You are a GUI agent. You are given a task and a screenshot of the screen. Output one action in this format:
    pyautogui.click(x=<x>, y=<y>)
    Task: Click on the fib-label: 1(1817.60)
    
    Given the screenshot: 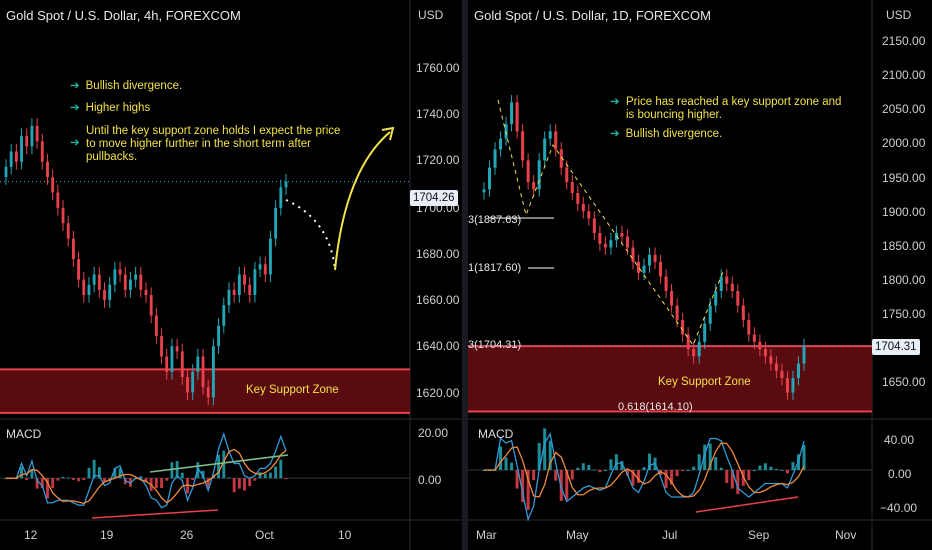 What is the action you would take?
    pyautogui.click(x=495, y=268)
    